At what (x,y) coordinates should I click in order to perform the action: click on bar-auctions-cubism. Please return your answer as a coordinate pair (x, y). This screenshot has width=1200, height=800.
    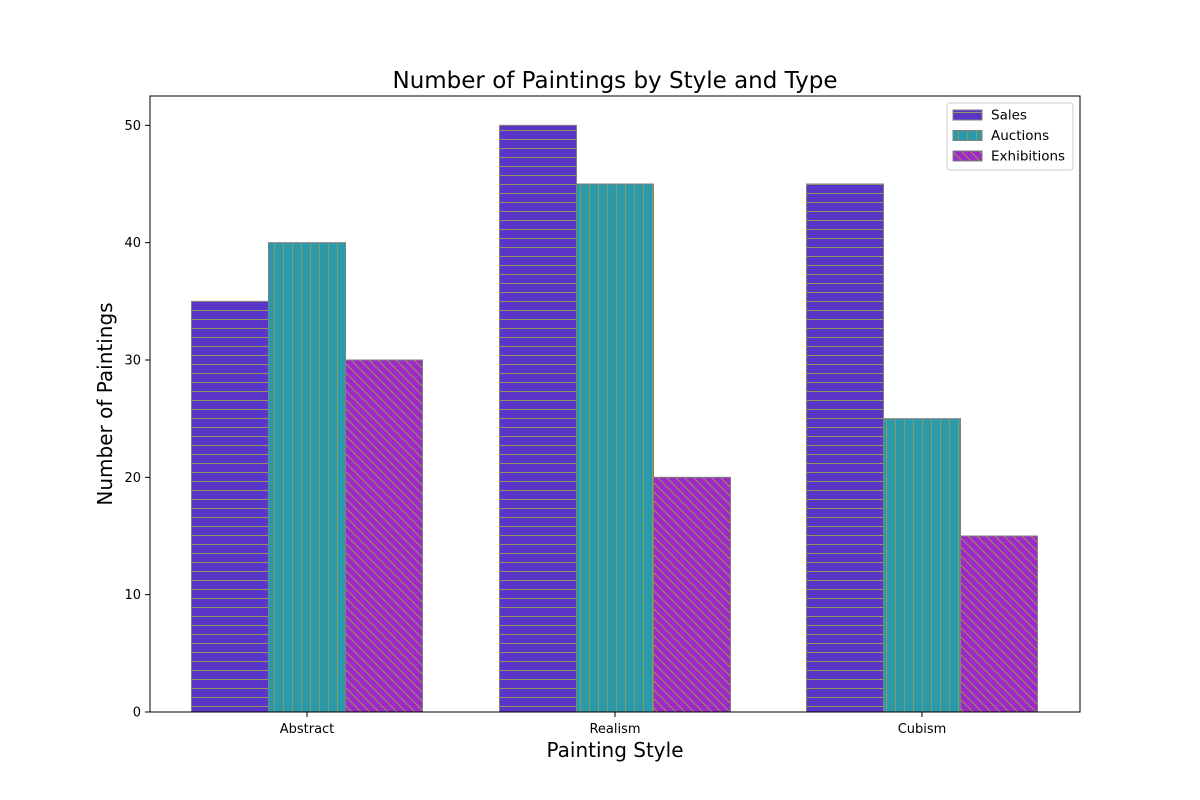
    Looking at the image, I should click on (922, 565).